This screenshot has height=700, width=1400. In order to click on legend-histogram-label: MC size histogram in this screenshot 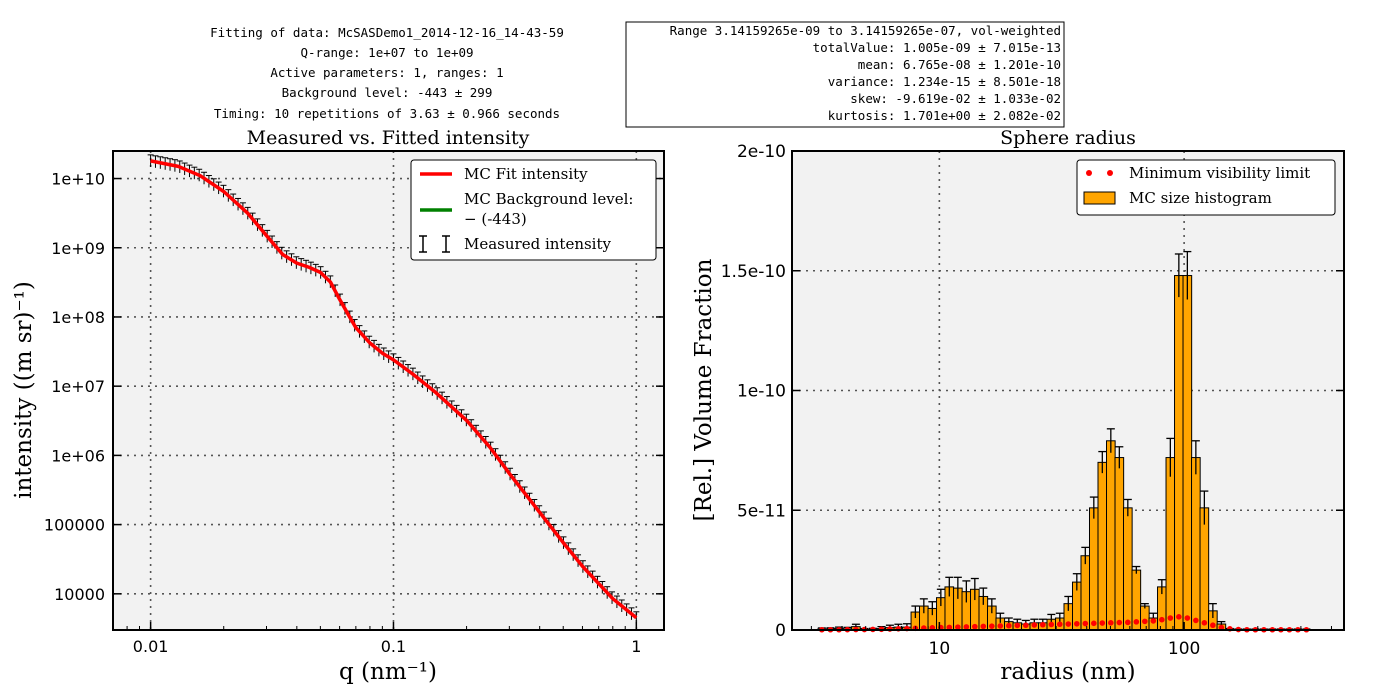, I will do `click(1200, 198)`.